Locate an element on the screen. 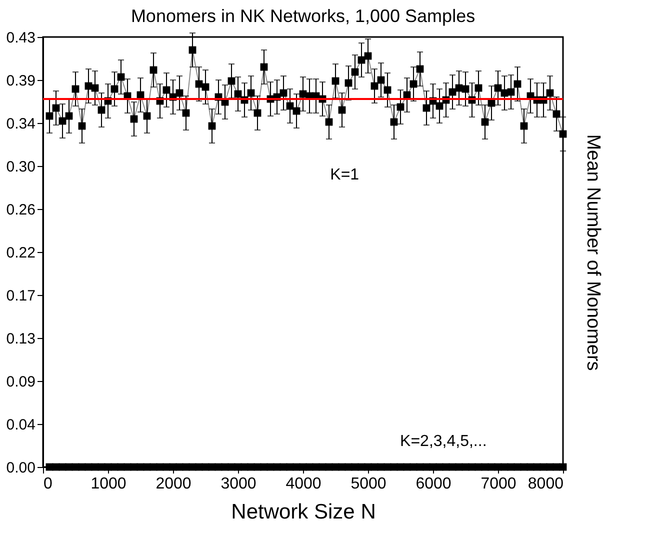 Image resolution: width=659 pixels, height=553 pixels. y-tick-label: 0.04 is located at coordinates (21, 425).